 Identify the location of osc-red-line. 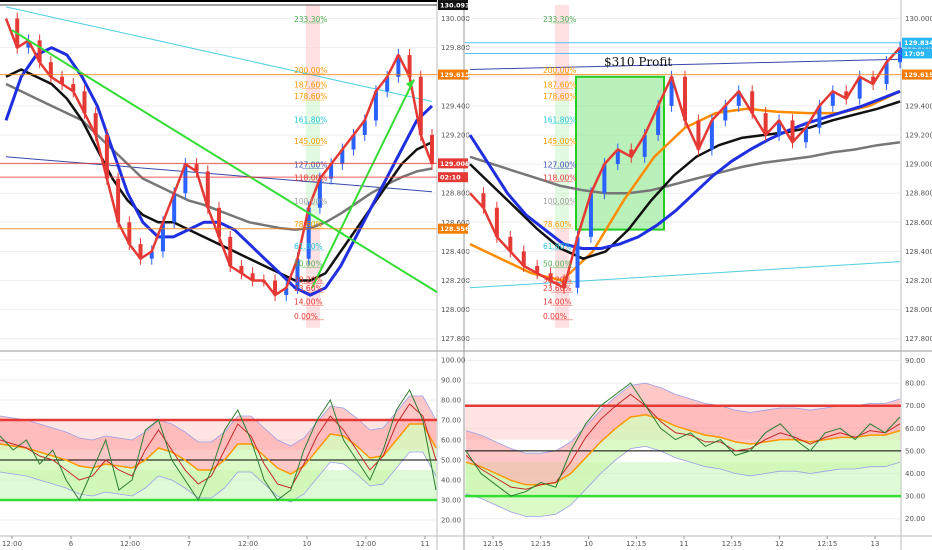
(683, 441).